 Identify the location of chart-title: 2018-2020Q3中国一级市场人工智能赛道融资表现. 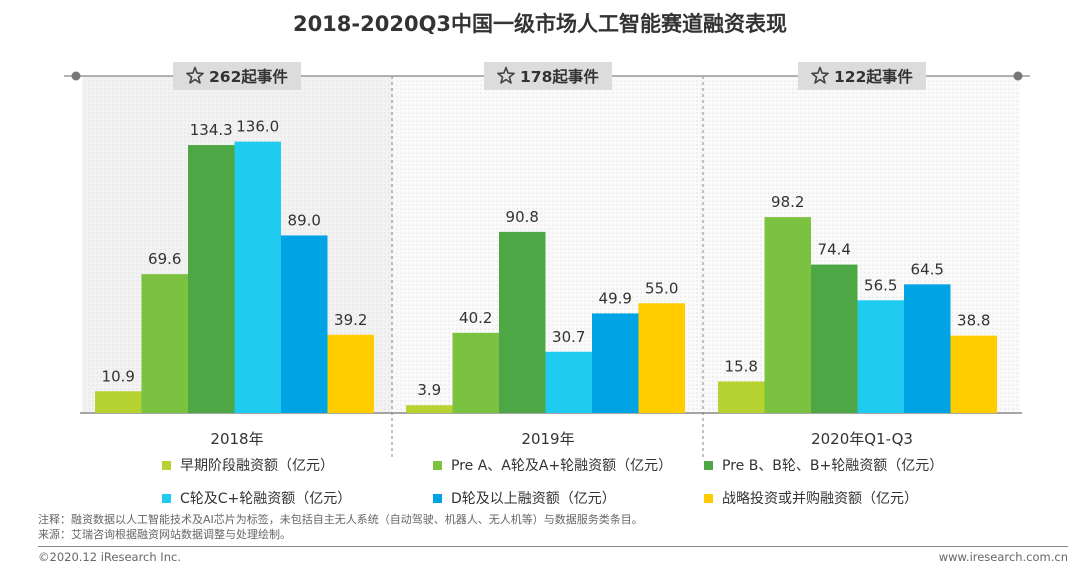
(540, 24).